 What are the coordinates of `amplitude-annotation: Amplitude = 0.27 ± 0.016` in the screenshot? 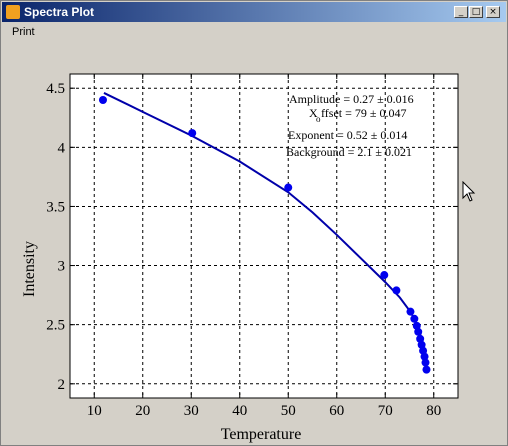 It's located at (351, 99).